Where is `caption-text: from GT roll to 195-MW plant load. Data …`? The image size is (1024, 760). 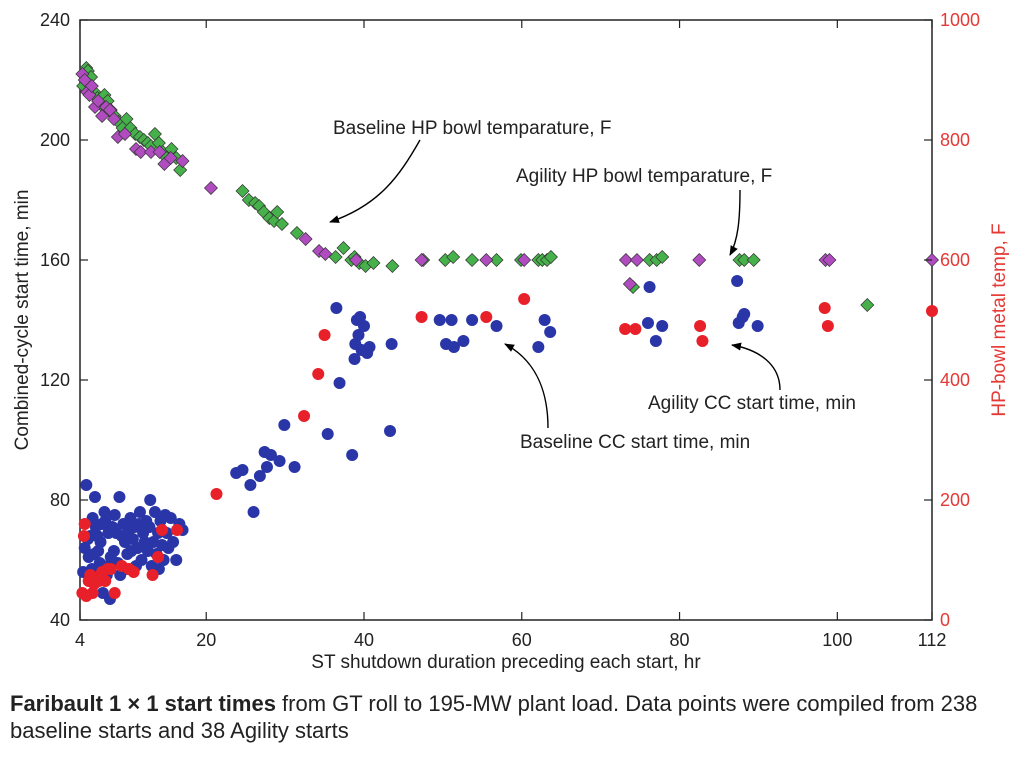 caption-text: from GT roll to 195-MW plant load. Data … is located at coordinates (494, 717).